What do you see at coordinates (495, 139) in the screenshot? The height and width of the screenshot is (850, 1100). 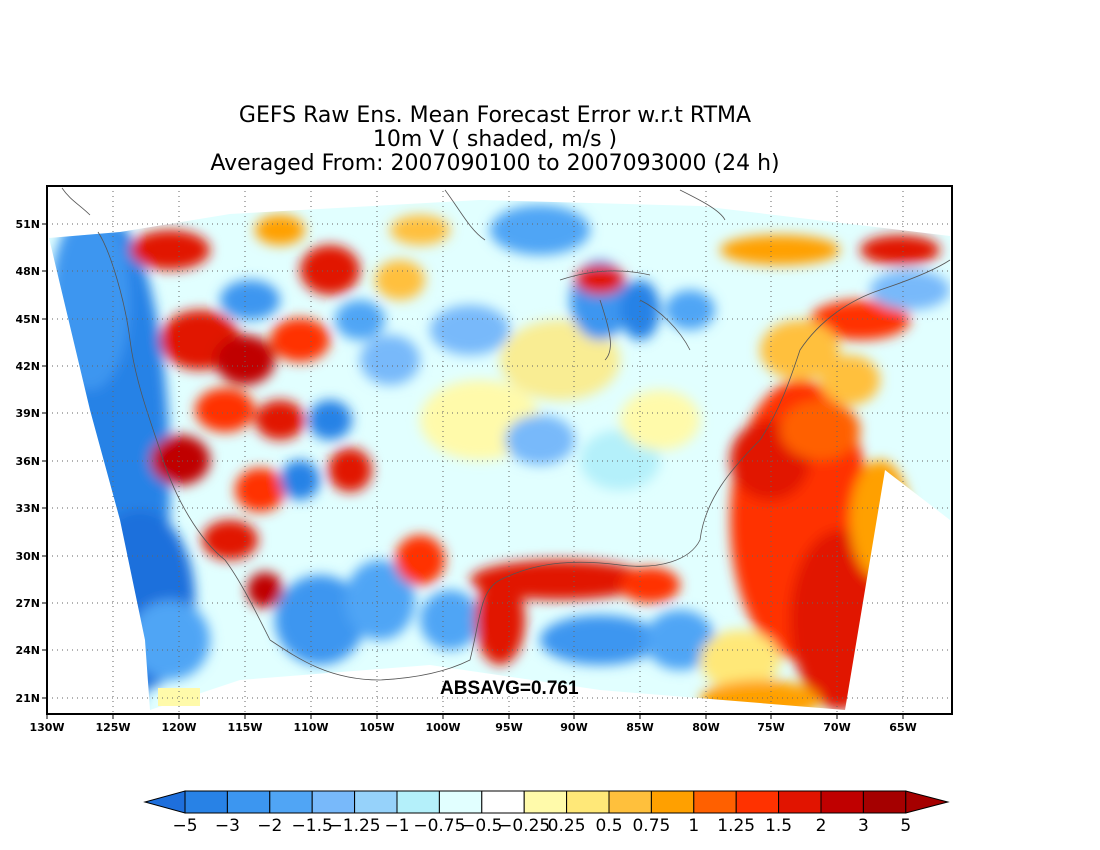 I see `title-line-2: 10m V ( shaded, m/s )` at bounding box center [495, 139].